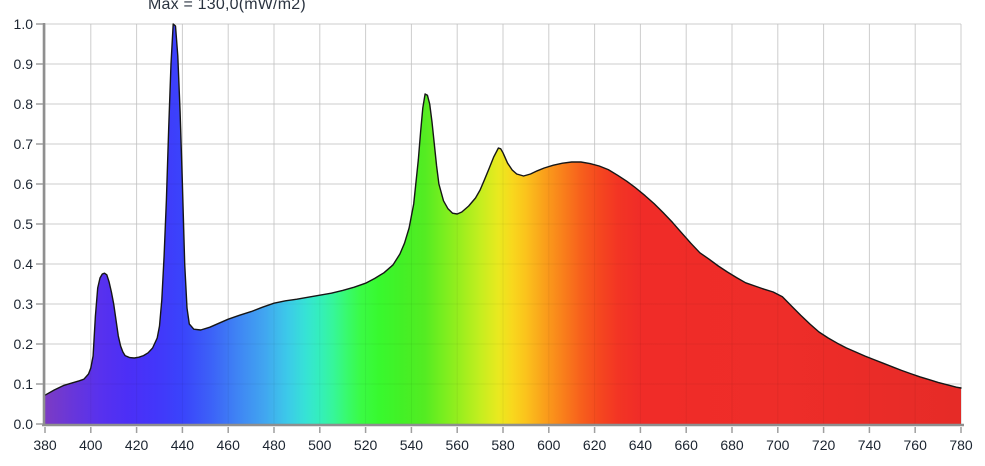 This screenshot has height=466, width=985. I want to click on x-tick-label: 580, so click(503, 445).